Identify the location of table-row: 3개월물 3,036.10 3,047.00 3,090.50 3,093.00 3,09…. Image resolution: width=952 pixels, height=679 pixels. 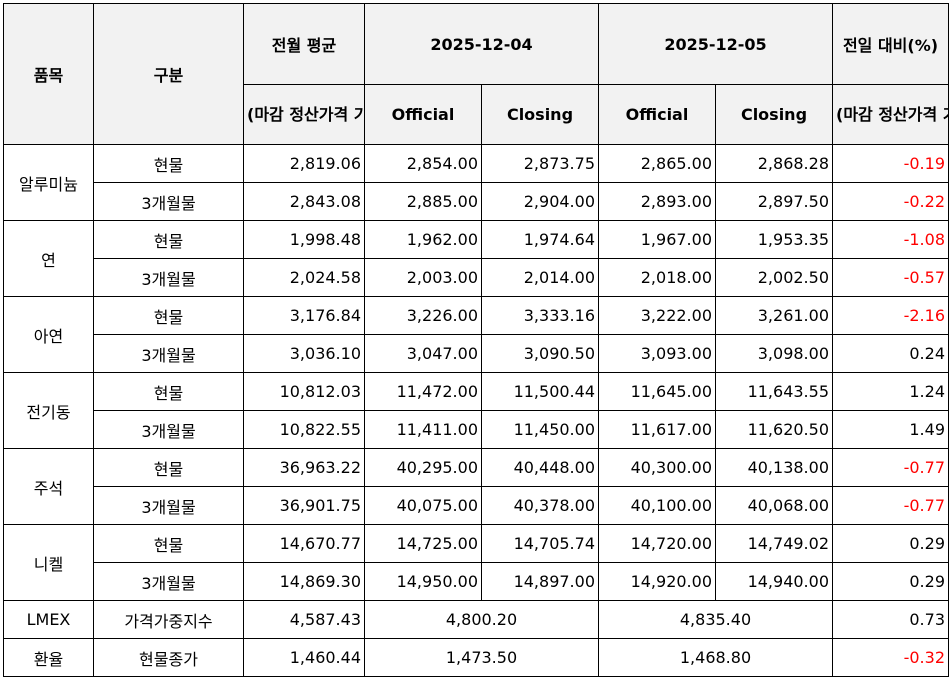
(476, 353).